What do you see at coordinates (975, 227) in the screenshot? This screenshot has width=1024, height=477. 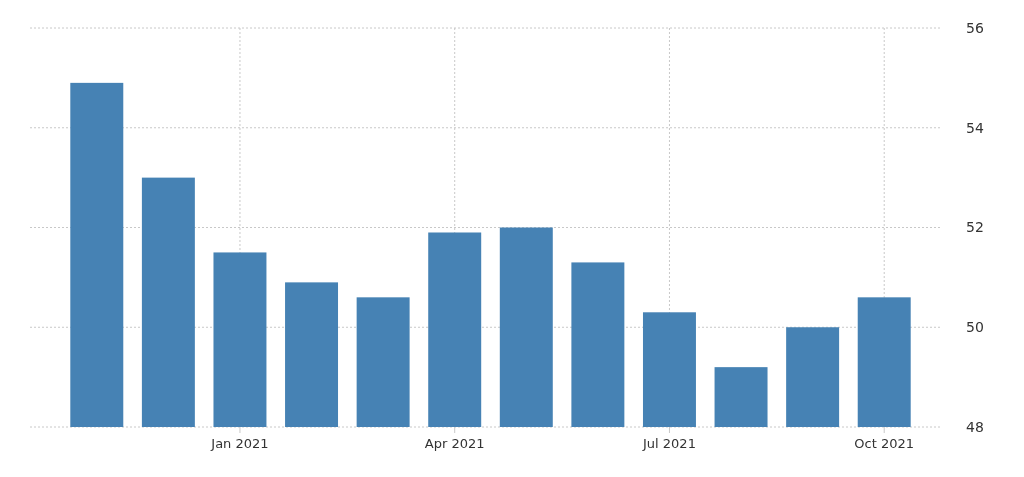 I see `y-tick-label: 52` at bounding box center [975, 227].